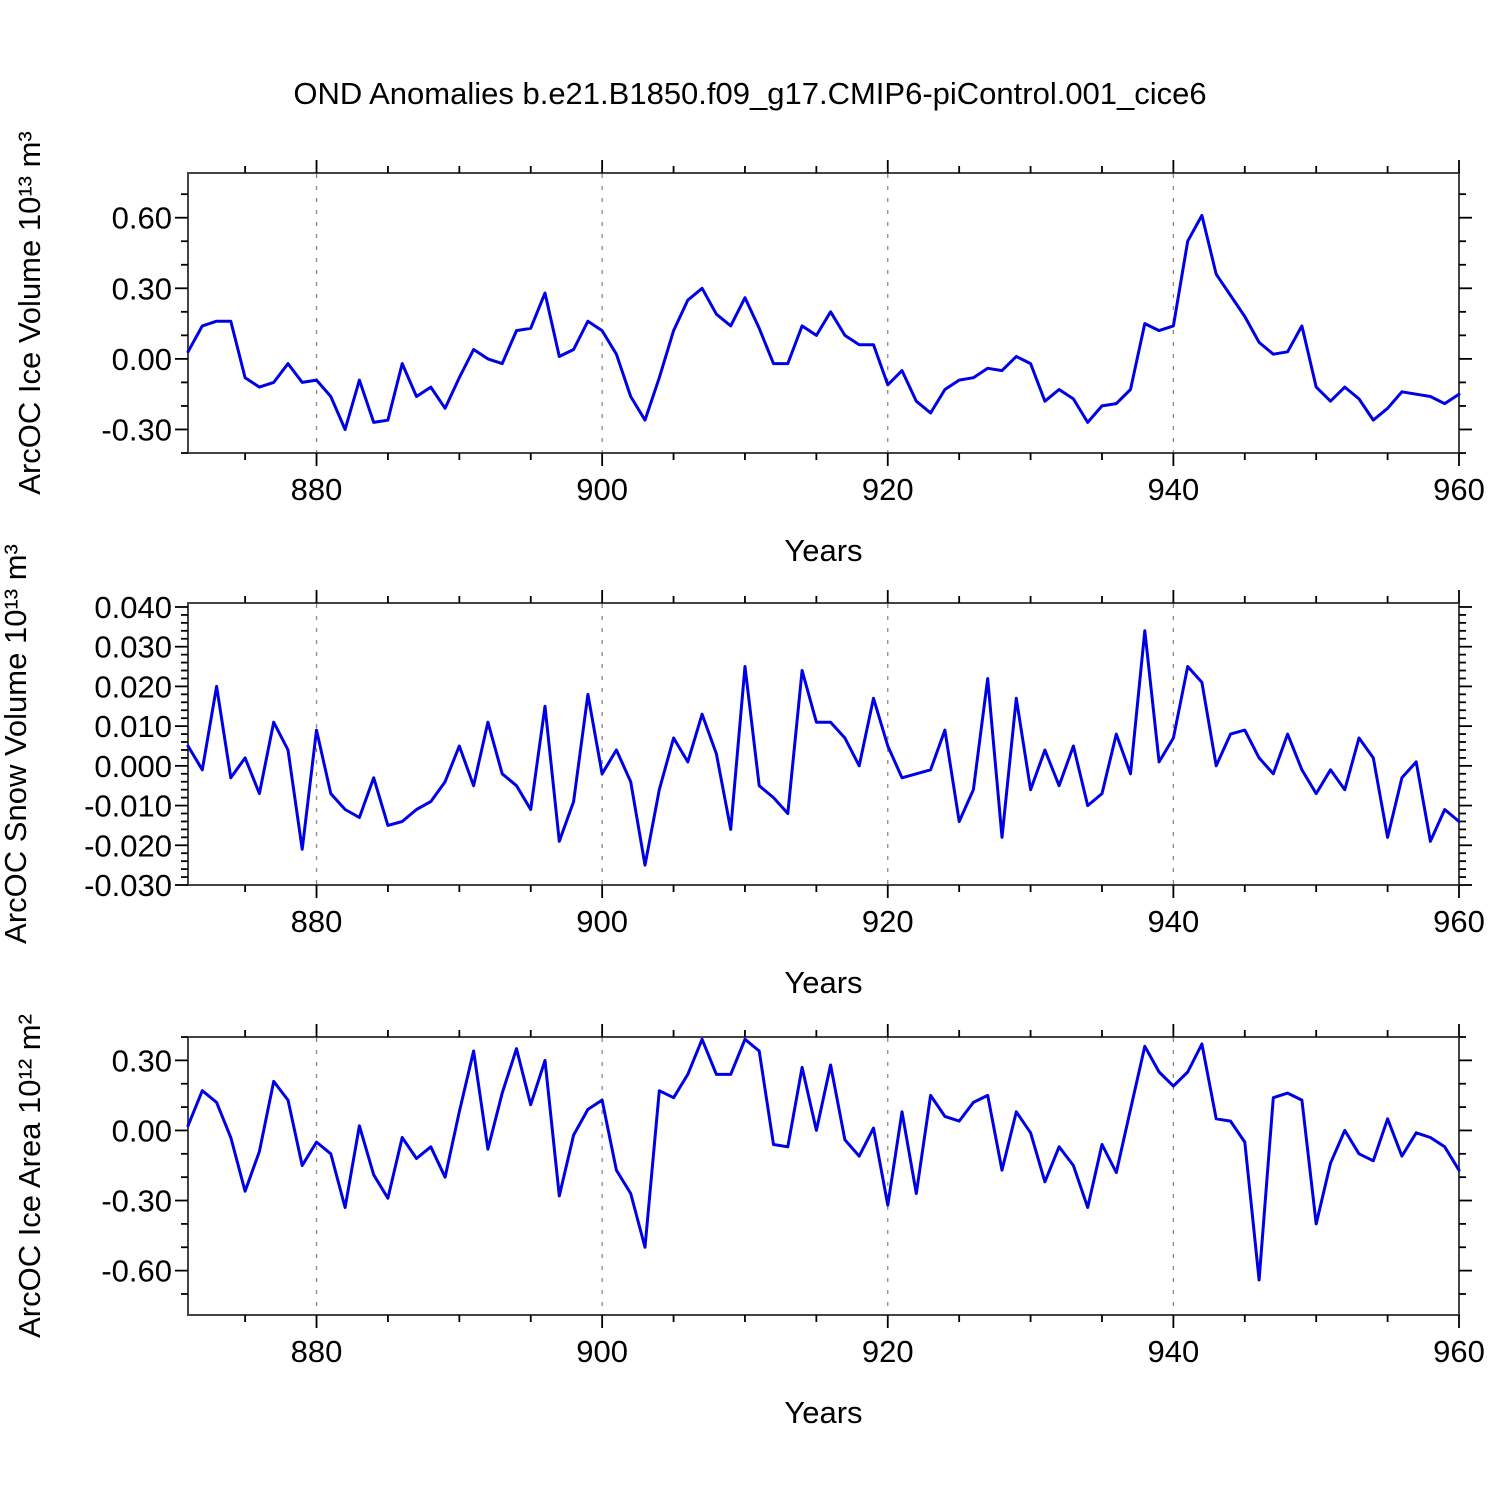  I want to click on arcoc-snow-volume-gridlines, so click(745, 744).